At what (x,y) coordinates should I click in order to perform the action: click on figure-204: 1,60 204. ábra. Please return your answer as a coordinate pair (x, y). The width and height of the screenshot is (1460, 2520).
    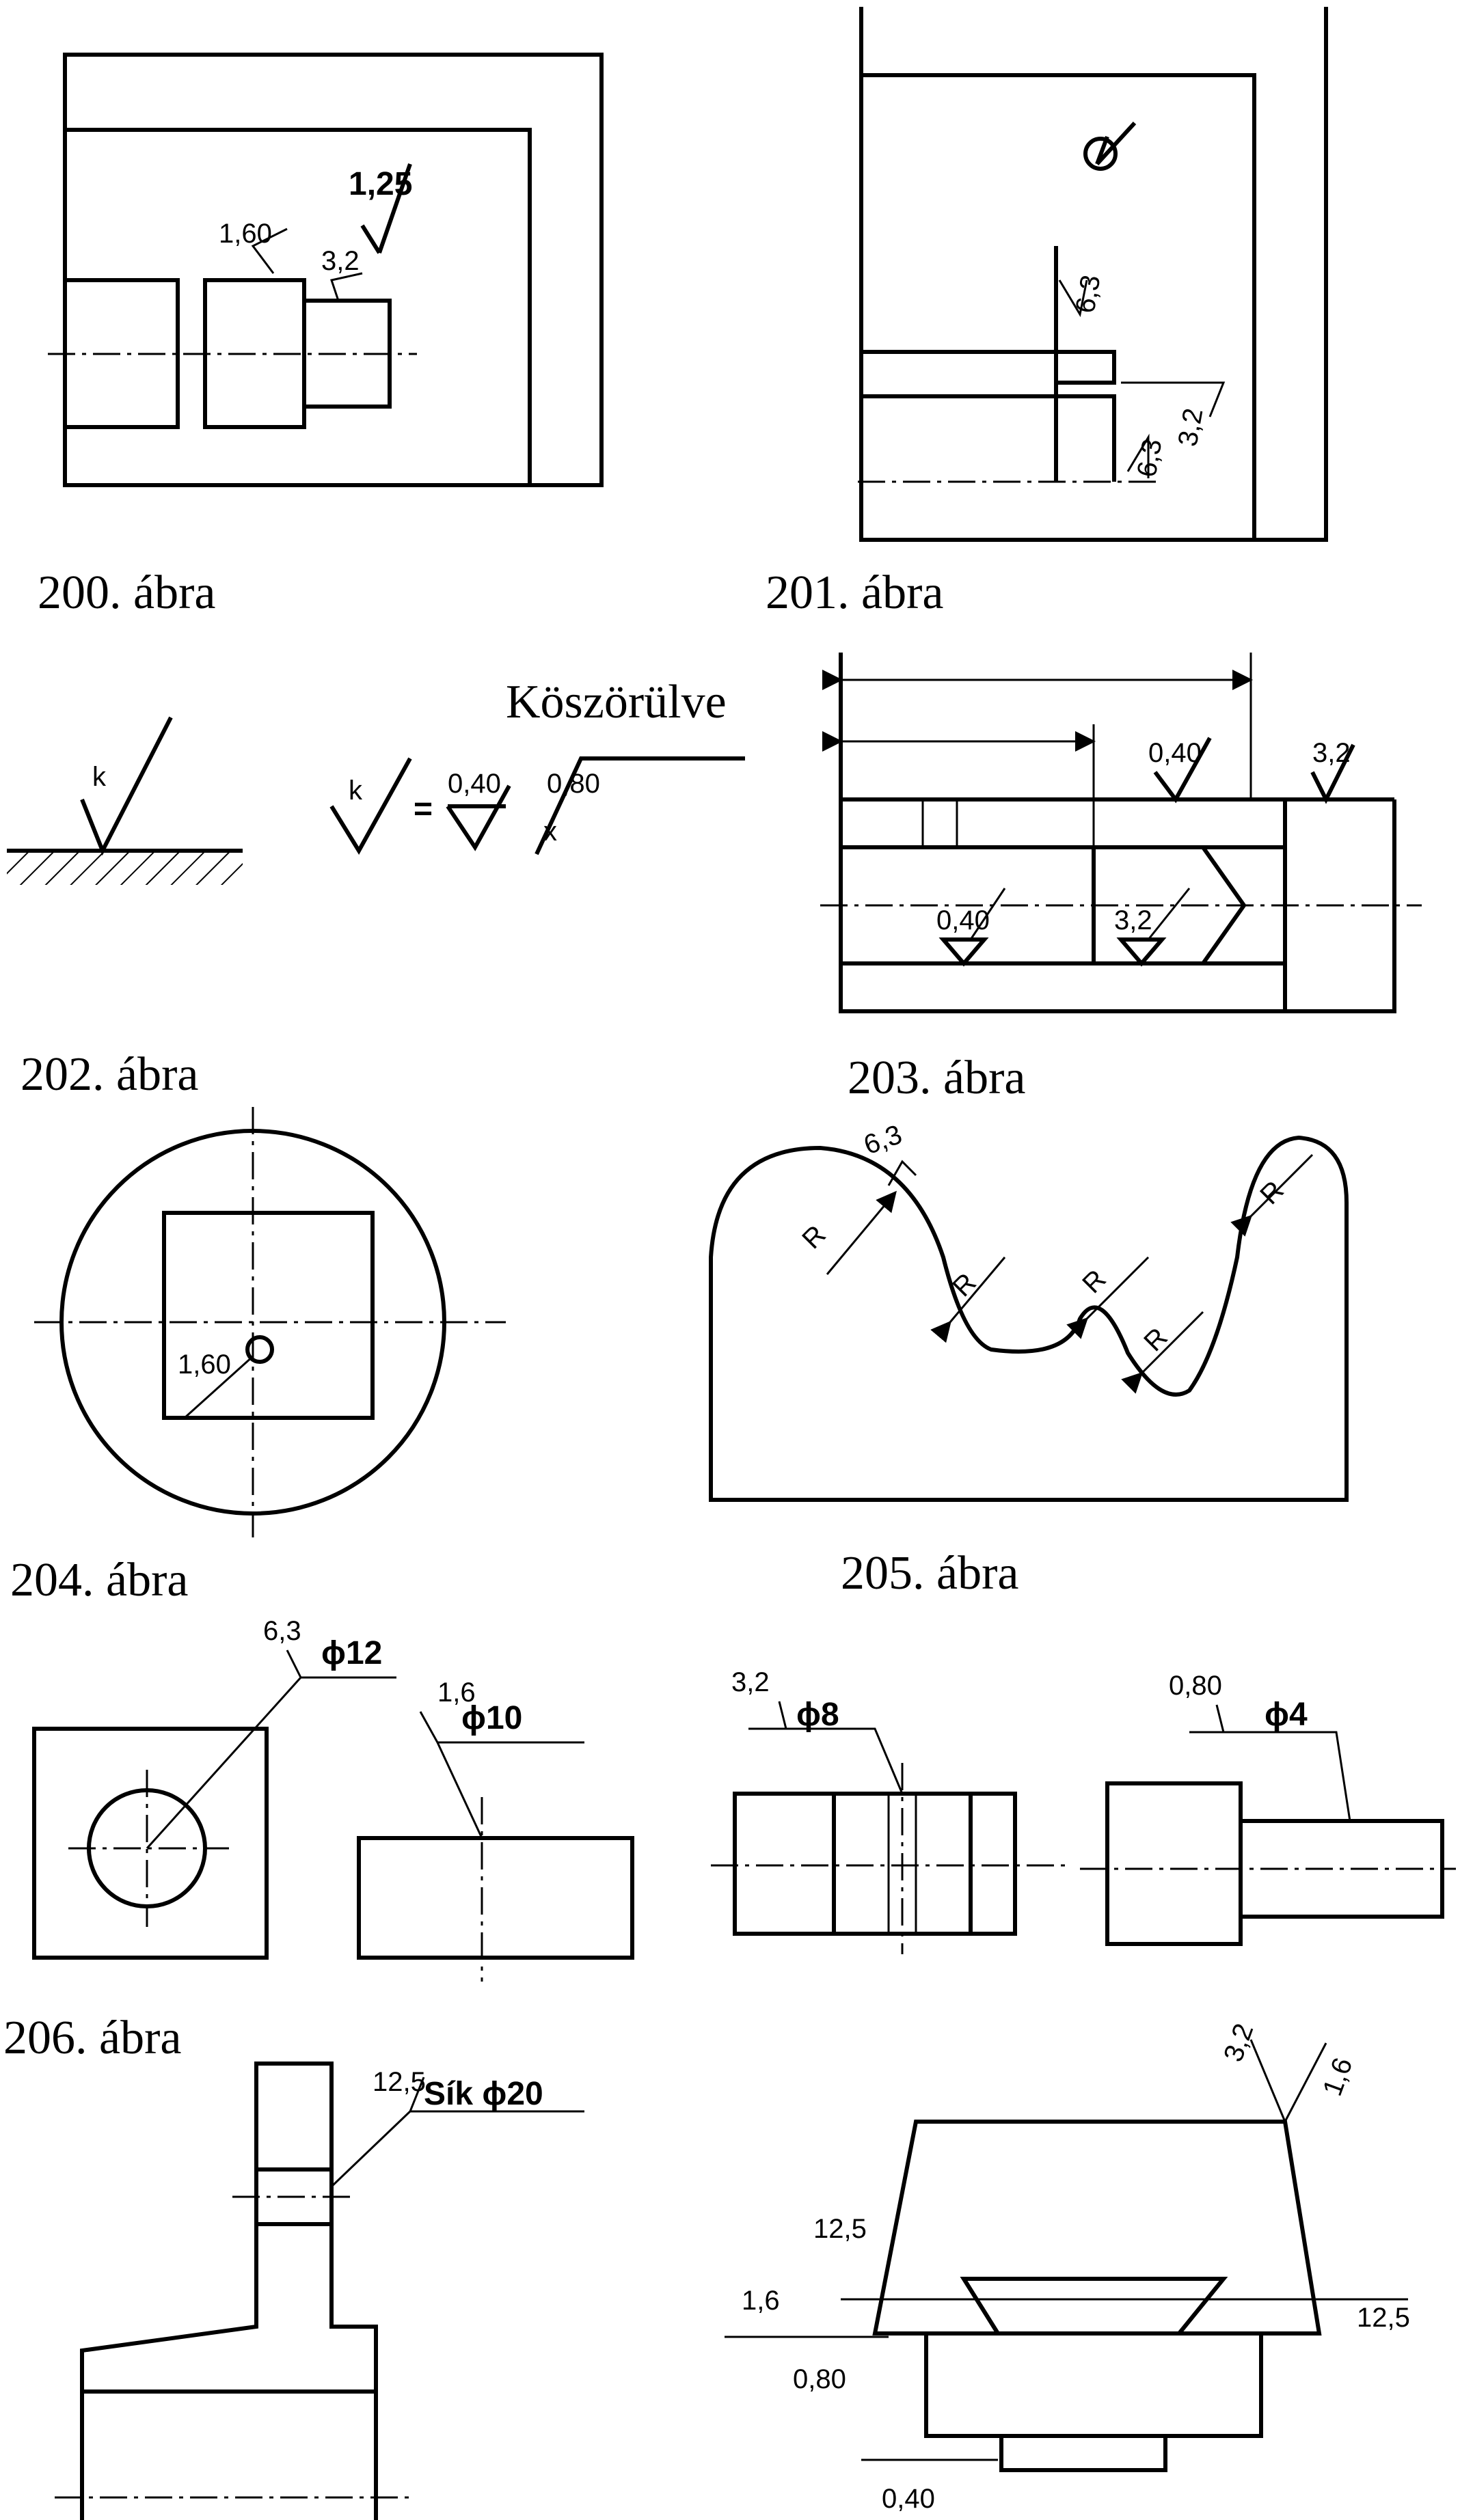
    Looking at the image, I should click on (258, 1356).